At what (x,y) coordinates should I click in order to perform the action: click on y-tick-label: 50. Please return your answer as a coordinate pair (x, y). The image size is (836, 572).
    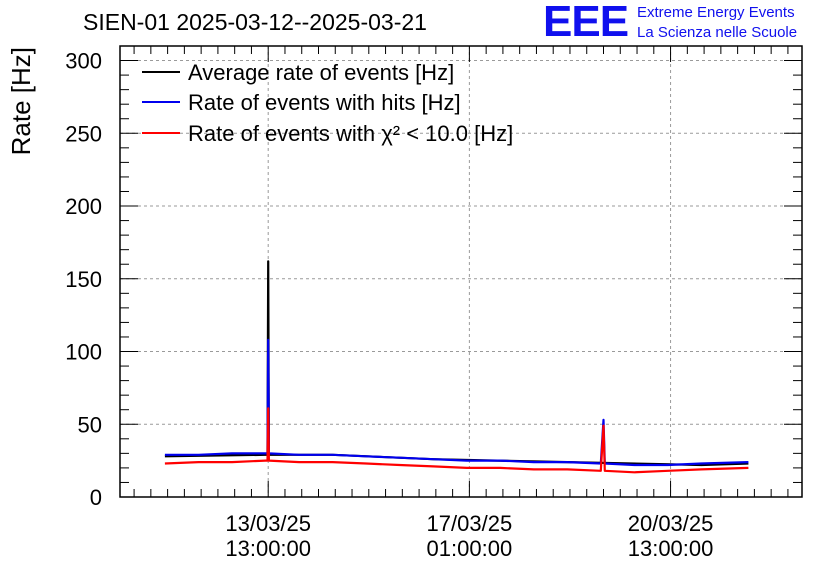
    Looking at the image, I should click on (90, 424).